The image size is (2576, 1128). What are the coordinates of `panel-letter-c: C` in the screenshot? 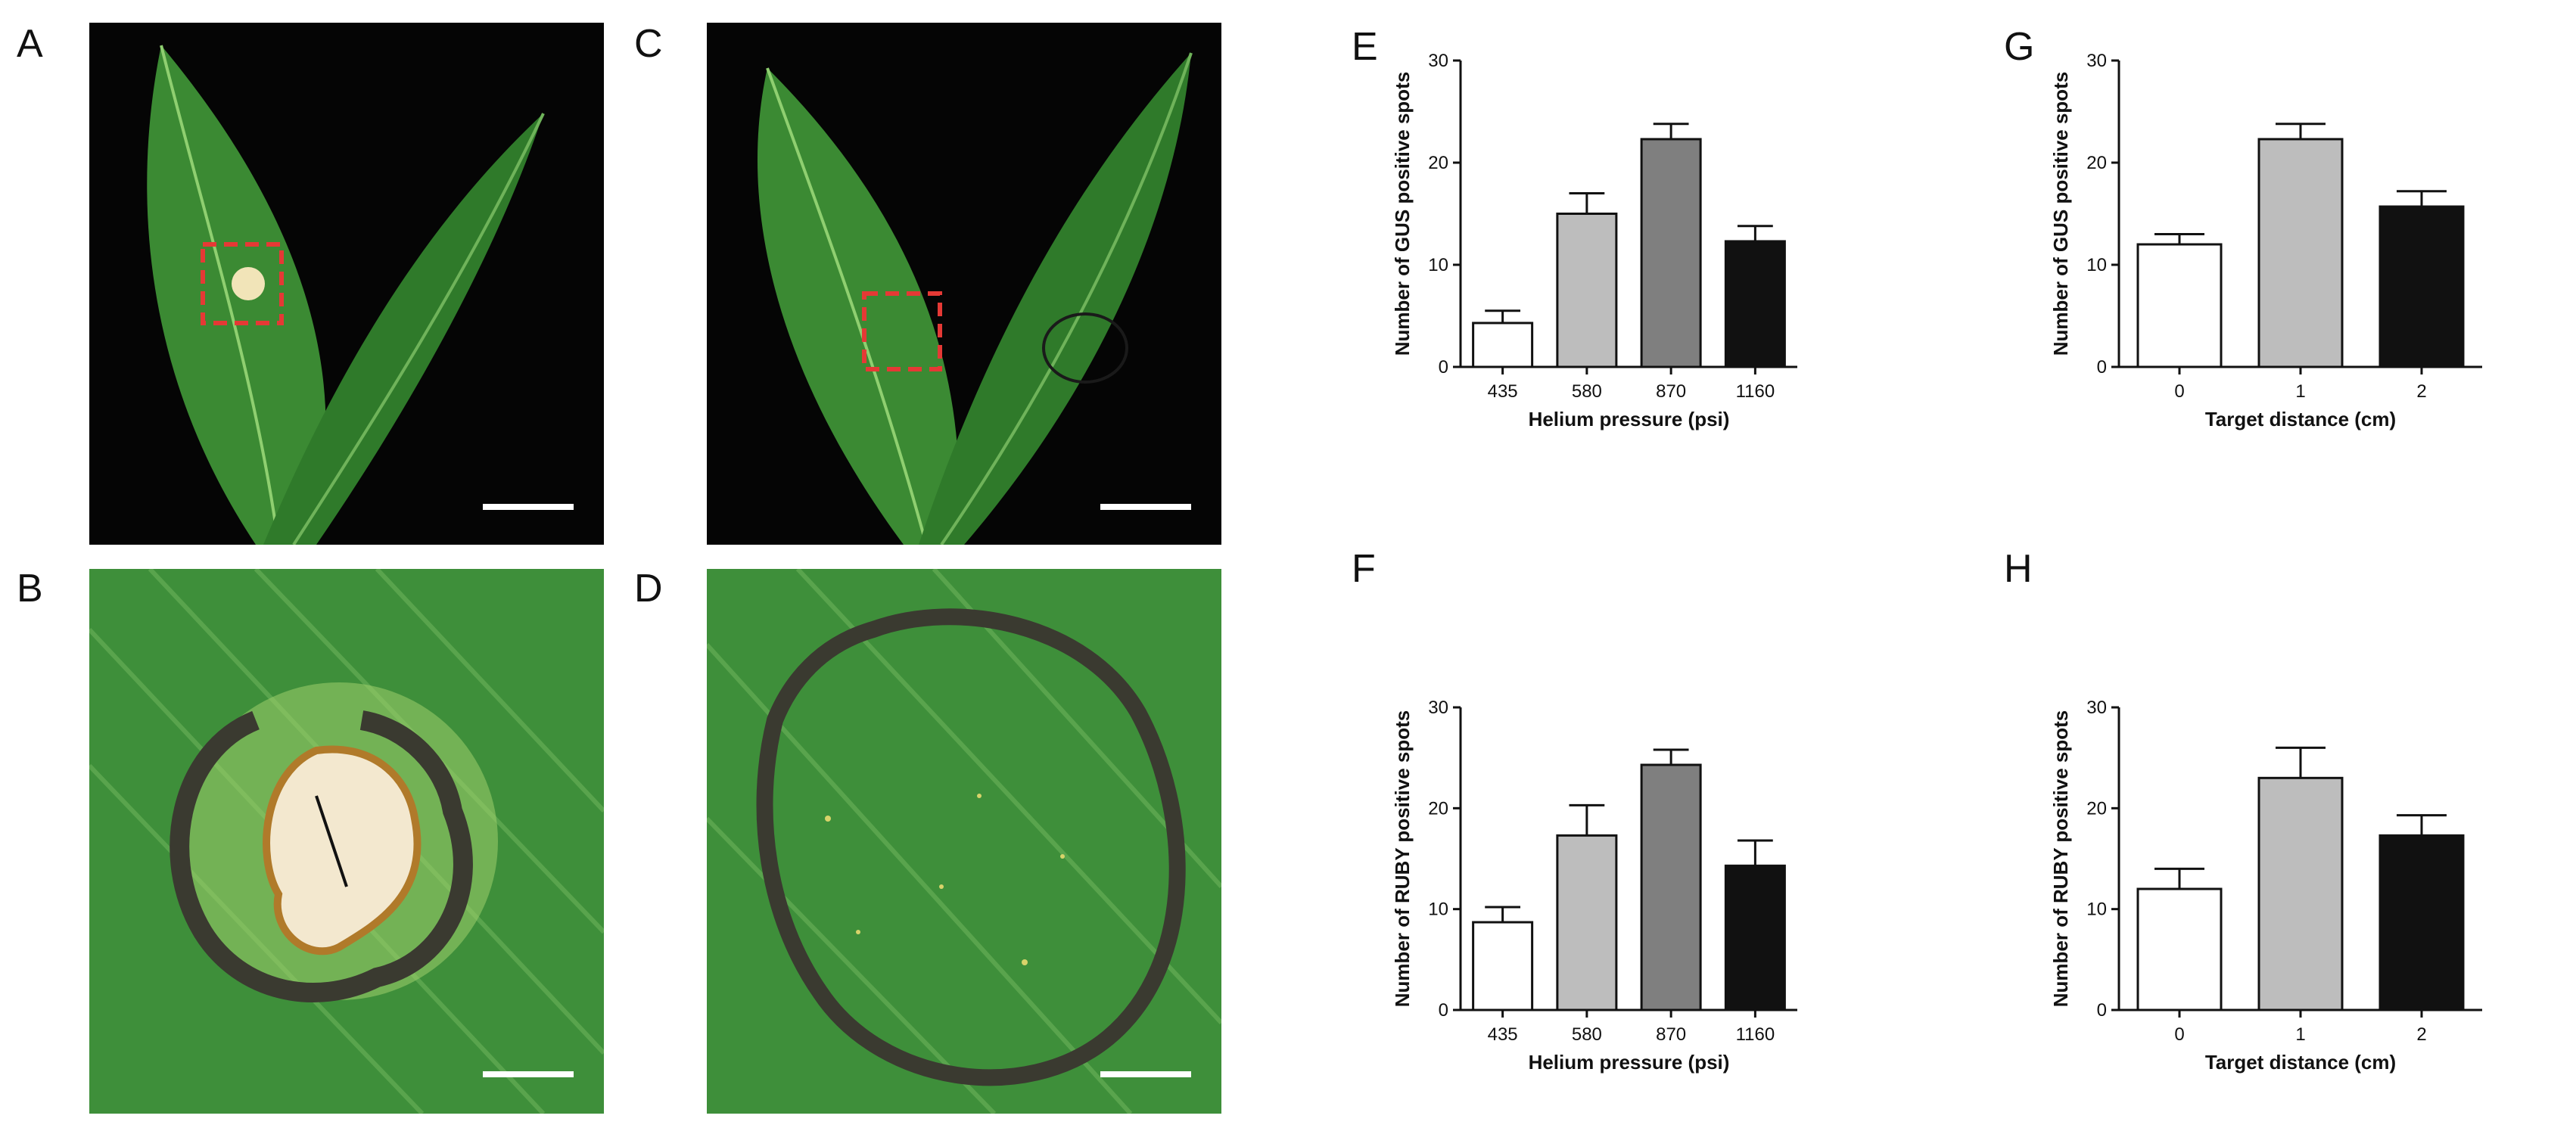 It's located at (648, 44).